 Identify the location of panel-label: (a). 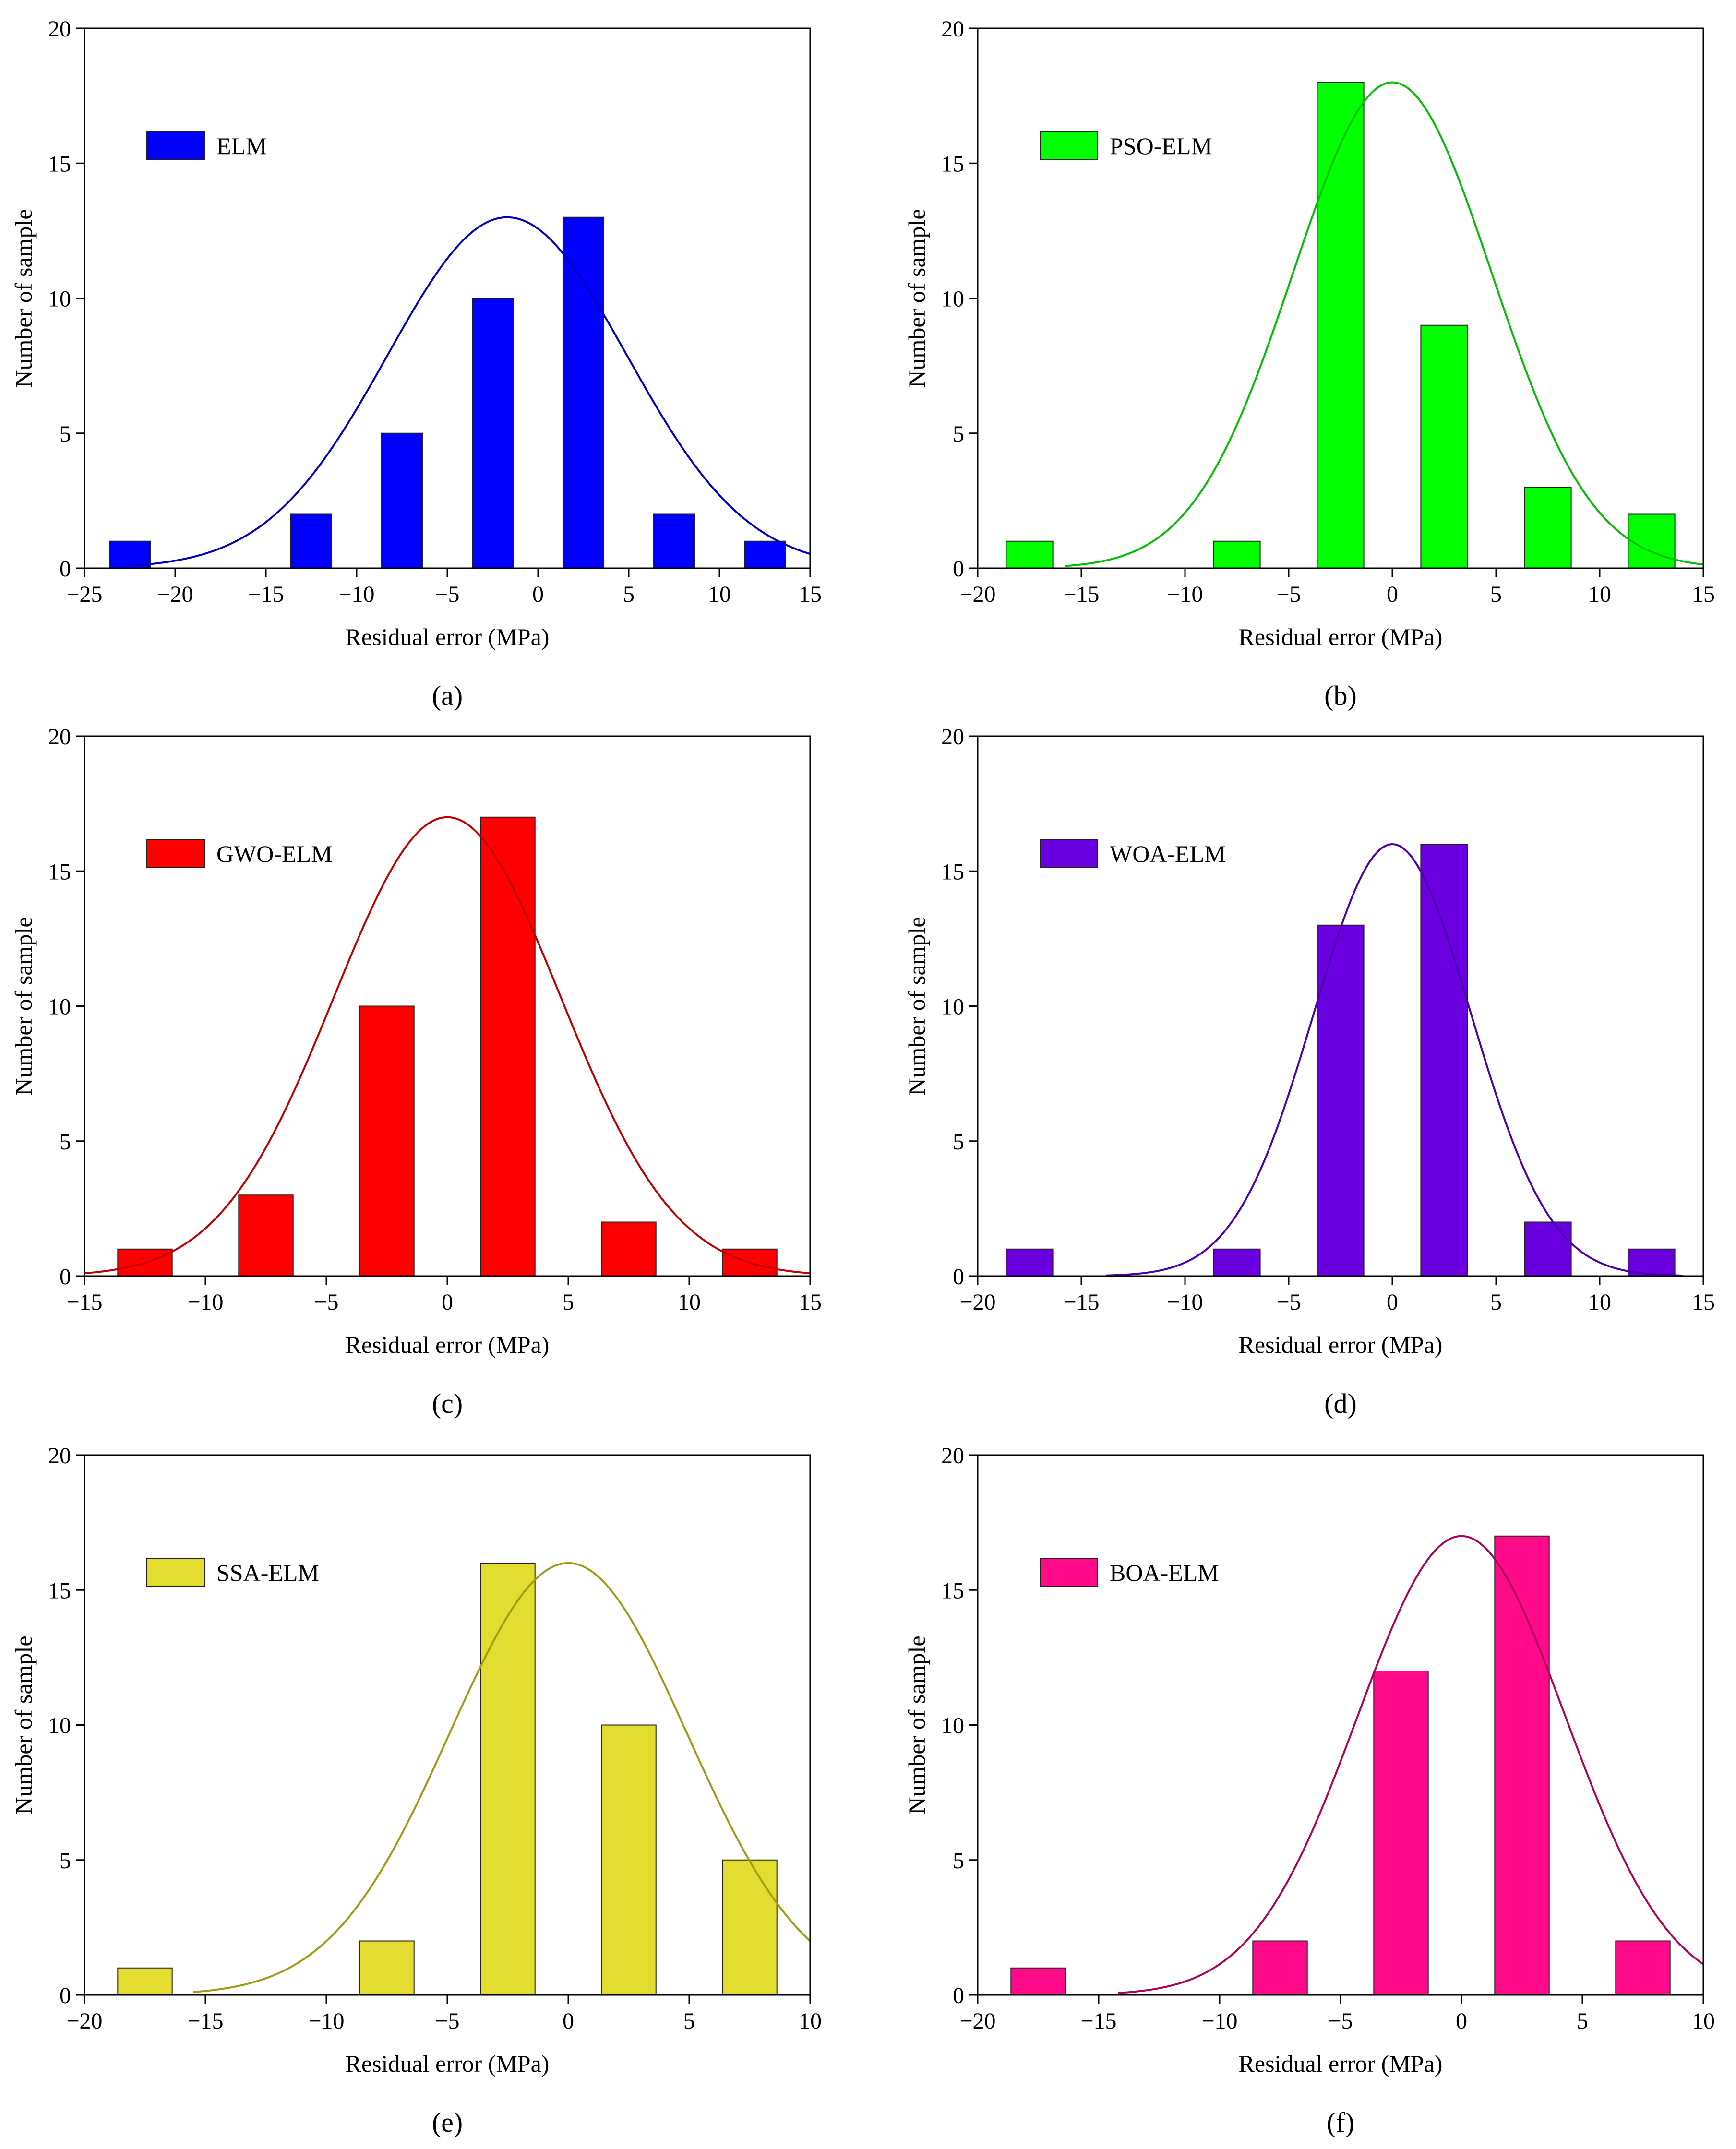
(447, 695).